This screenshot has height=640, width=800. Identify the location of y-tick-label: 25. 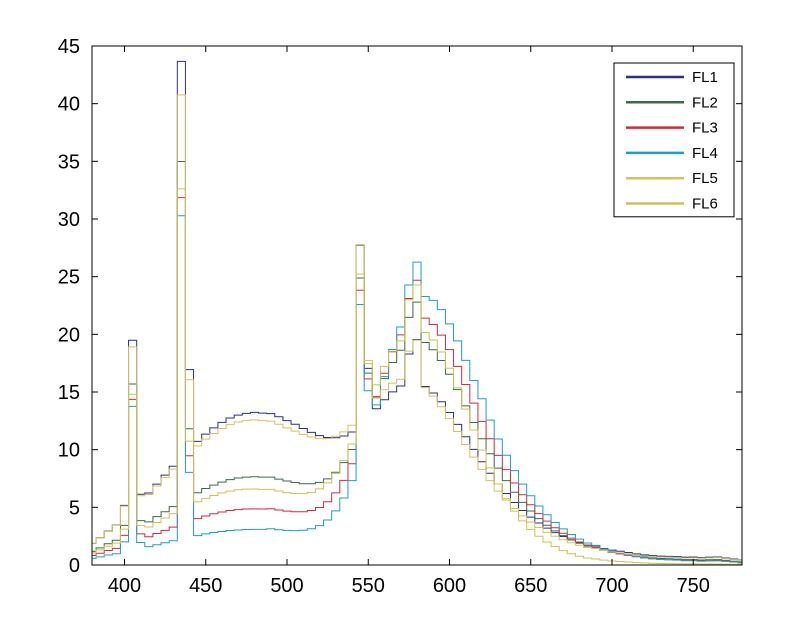
(69, 278).